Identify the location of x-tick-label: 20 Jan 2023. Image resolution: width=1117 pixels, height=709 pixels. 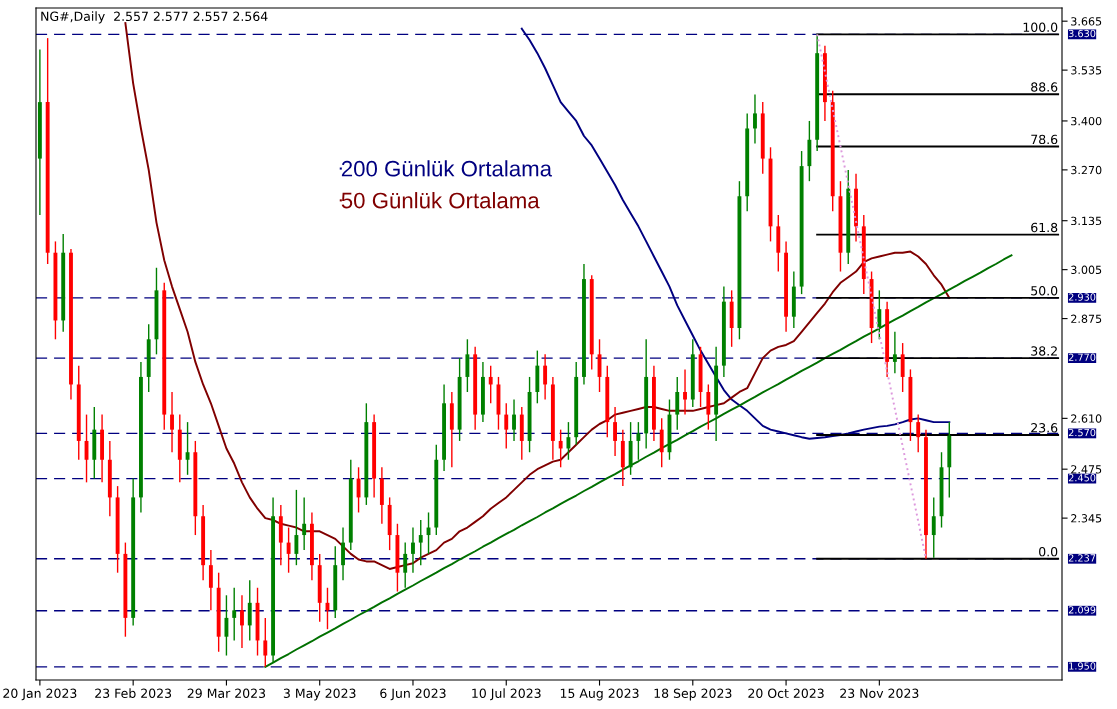
(40, 694).